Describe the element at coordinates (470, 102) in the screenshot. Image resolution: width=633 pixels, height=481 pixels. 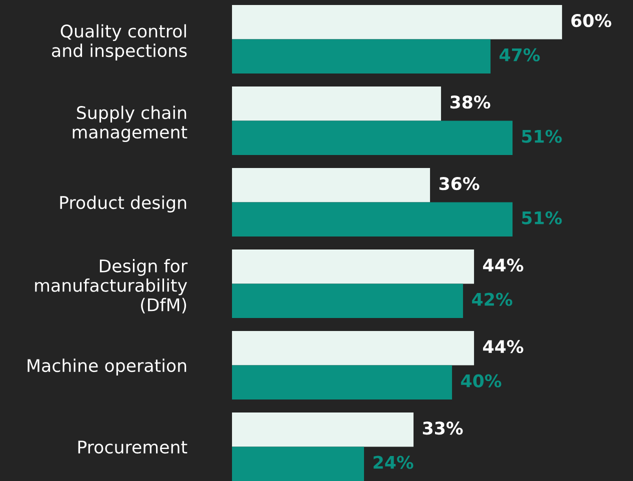
I see `data-label: 38%` at that location.